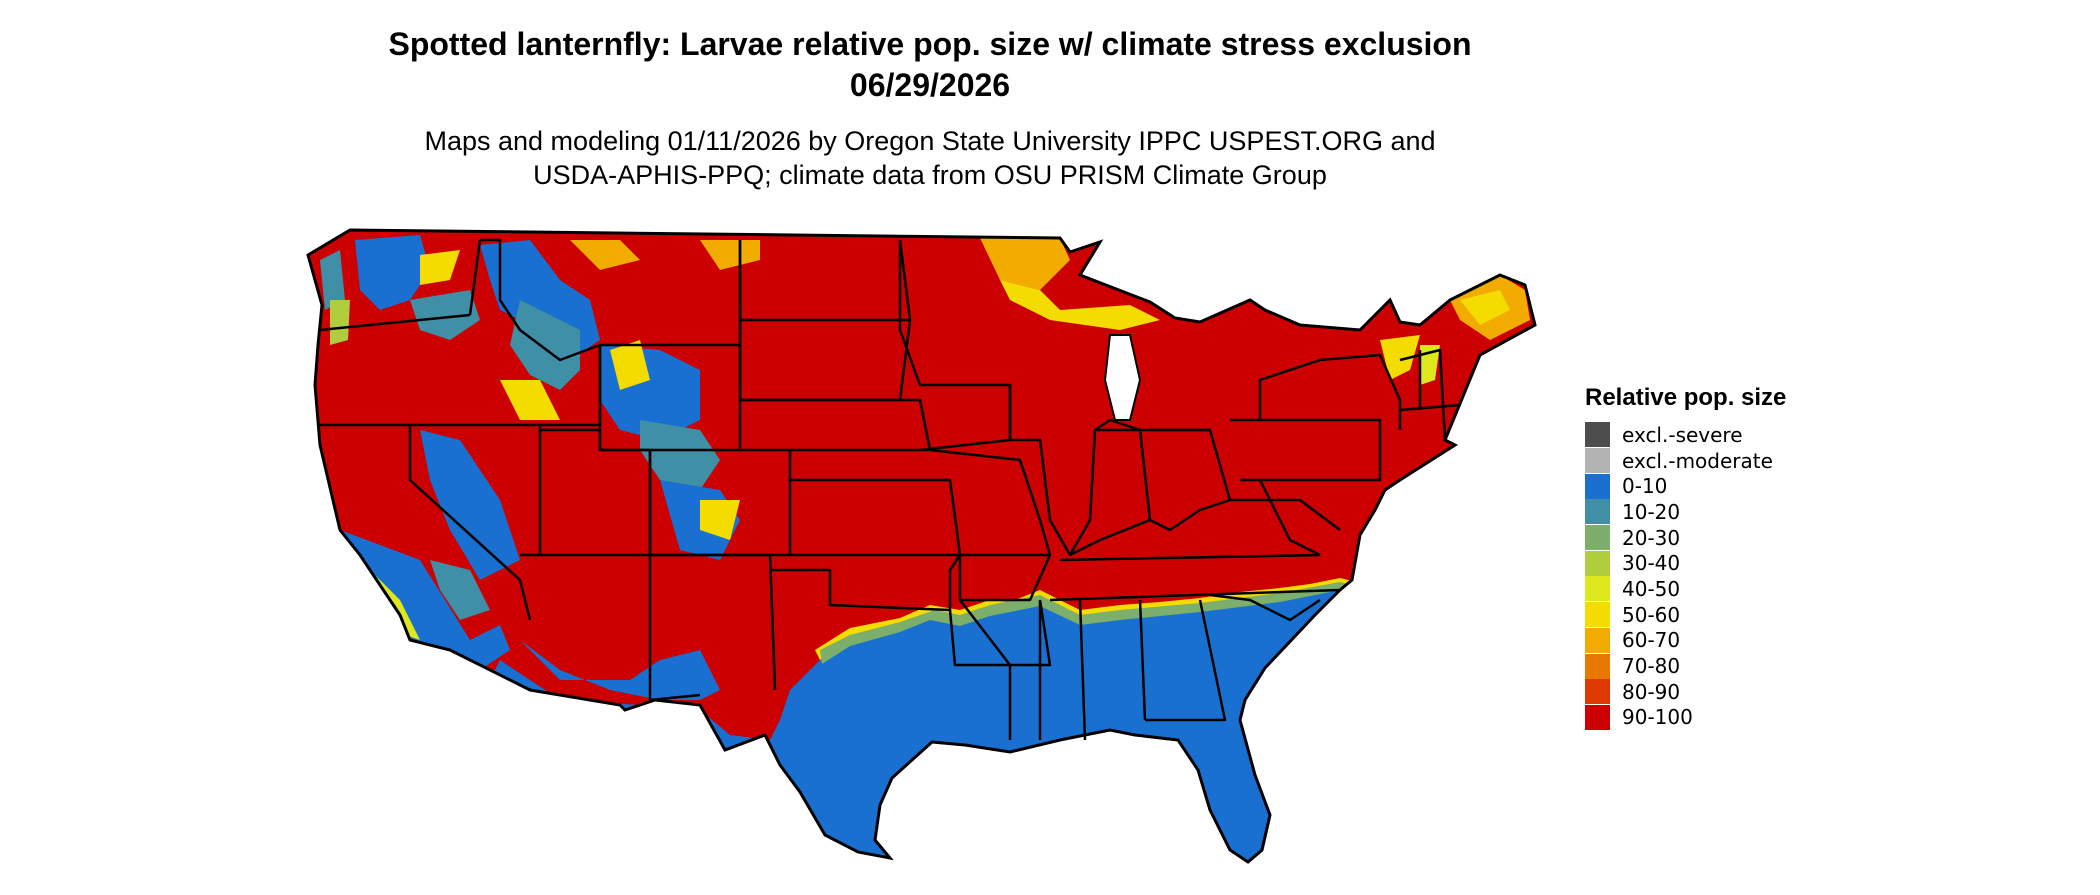 This screenshot has height=895, width=2100. I want to click on legend-label: excl.-moderate, so click(1697, 460).